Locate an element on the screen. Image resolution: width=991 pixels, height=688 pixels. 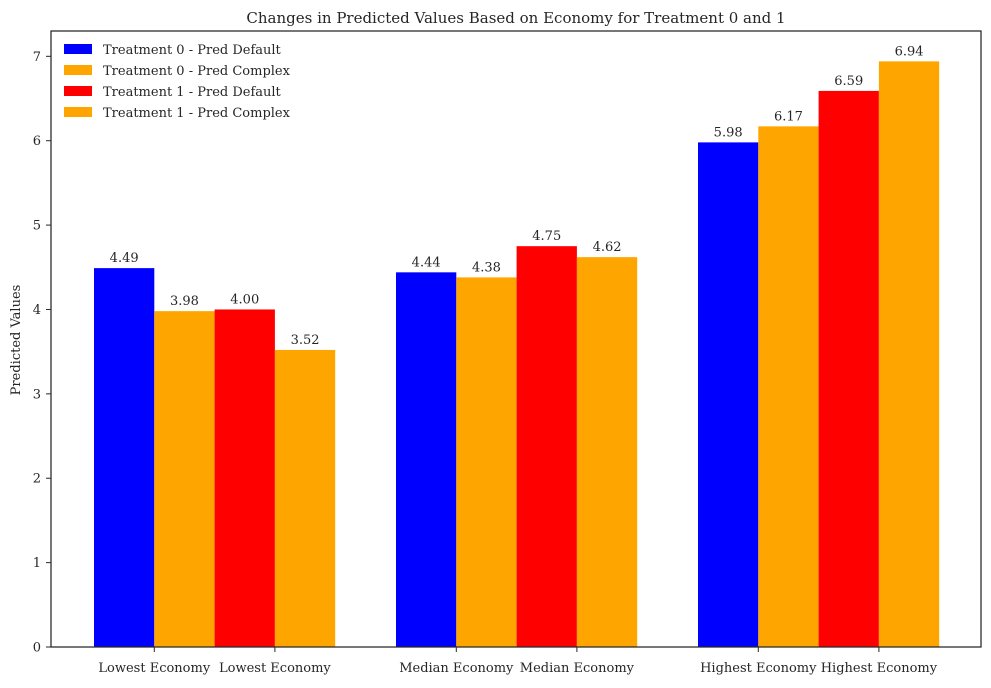
y-axis: 0 1 2 3 4 5 6 7 is located at coordinates (42, 353).